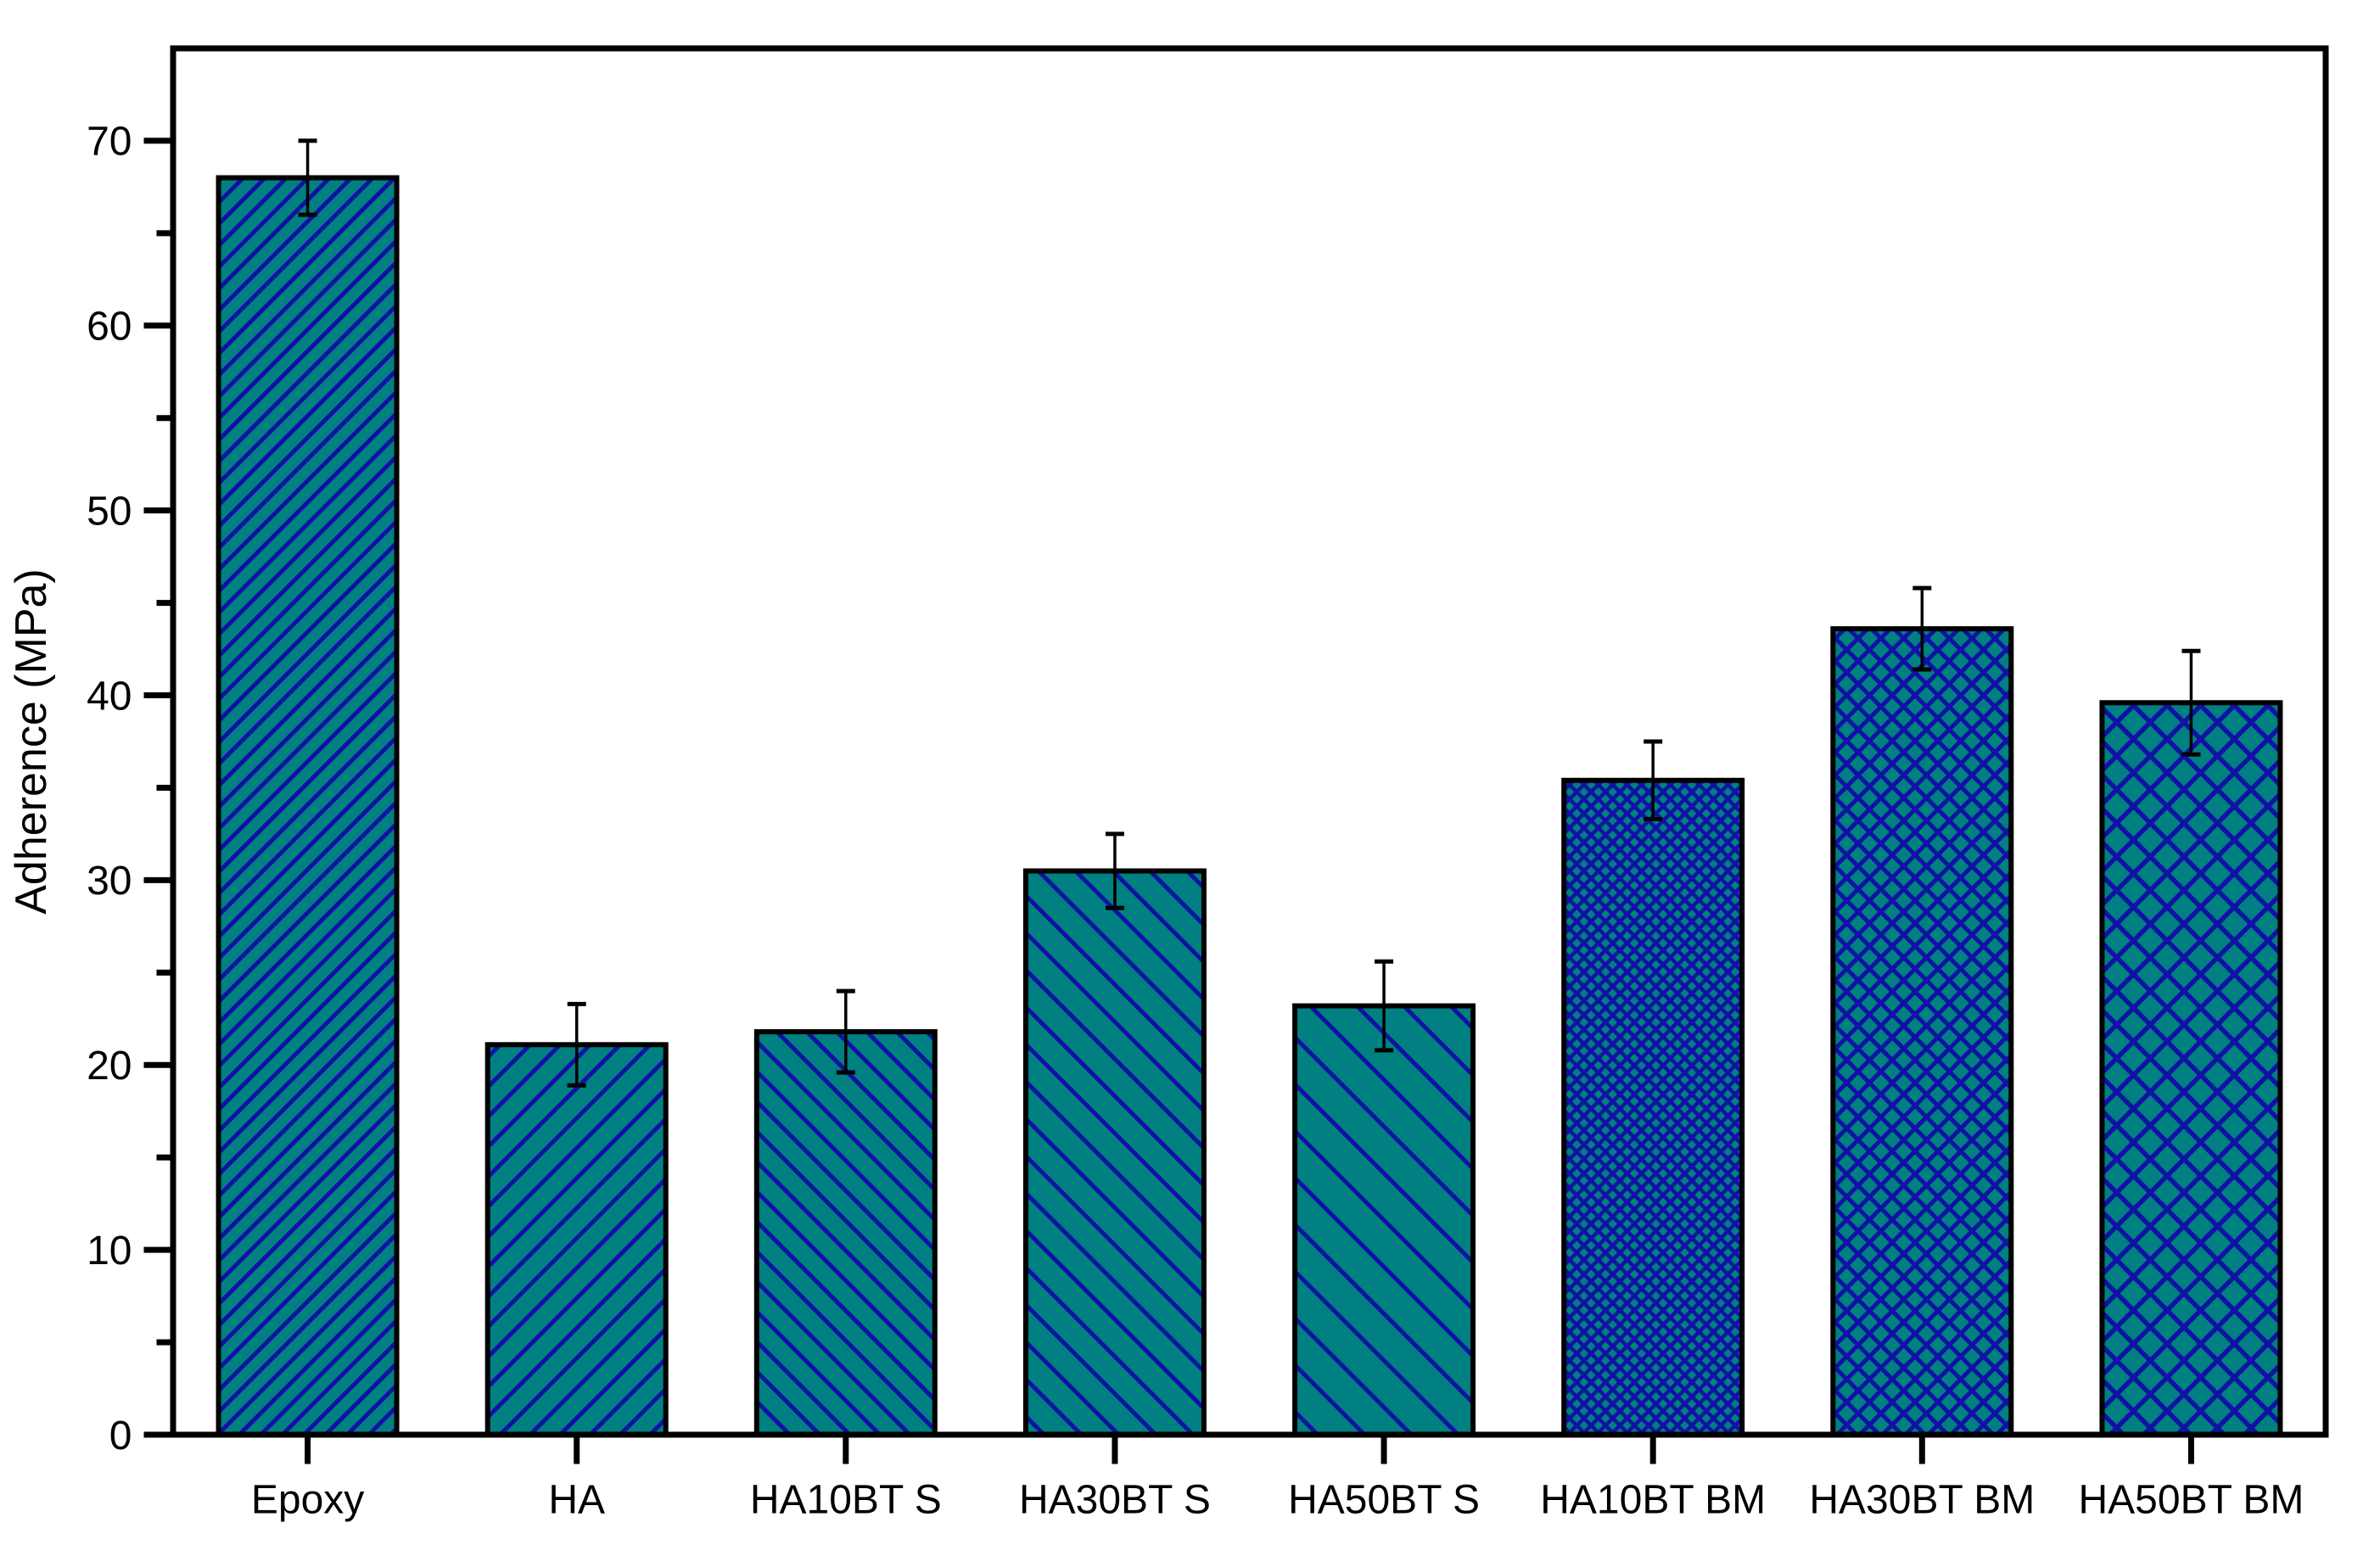 Image resolution: width=2380 pixels, height=1545 pixels. I want to click on x-axis-category-label: HA30BT S, so click(1115, 1501).